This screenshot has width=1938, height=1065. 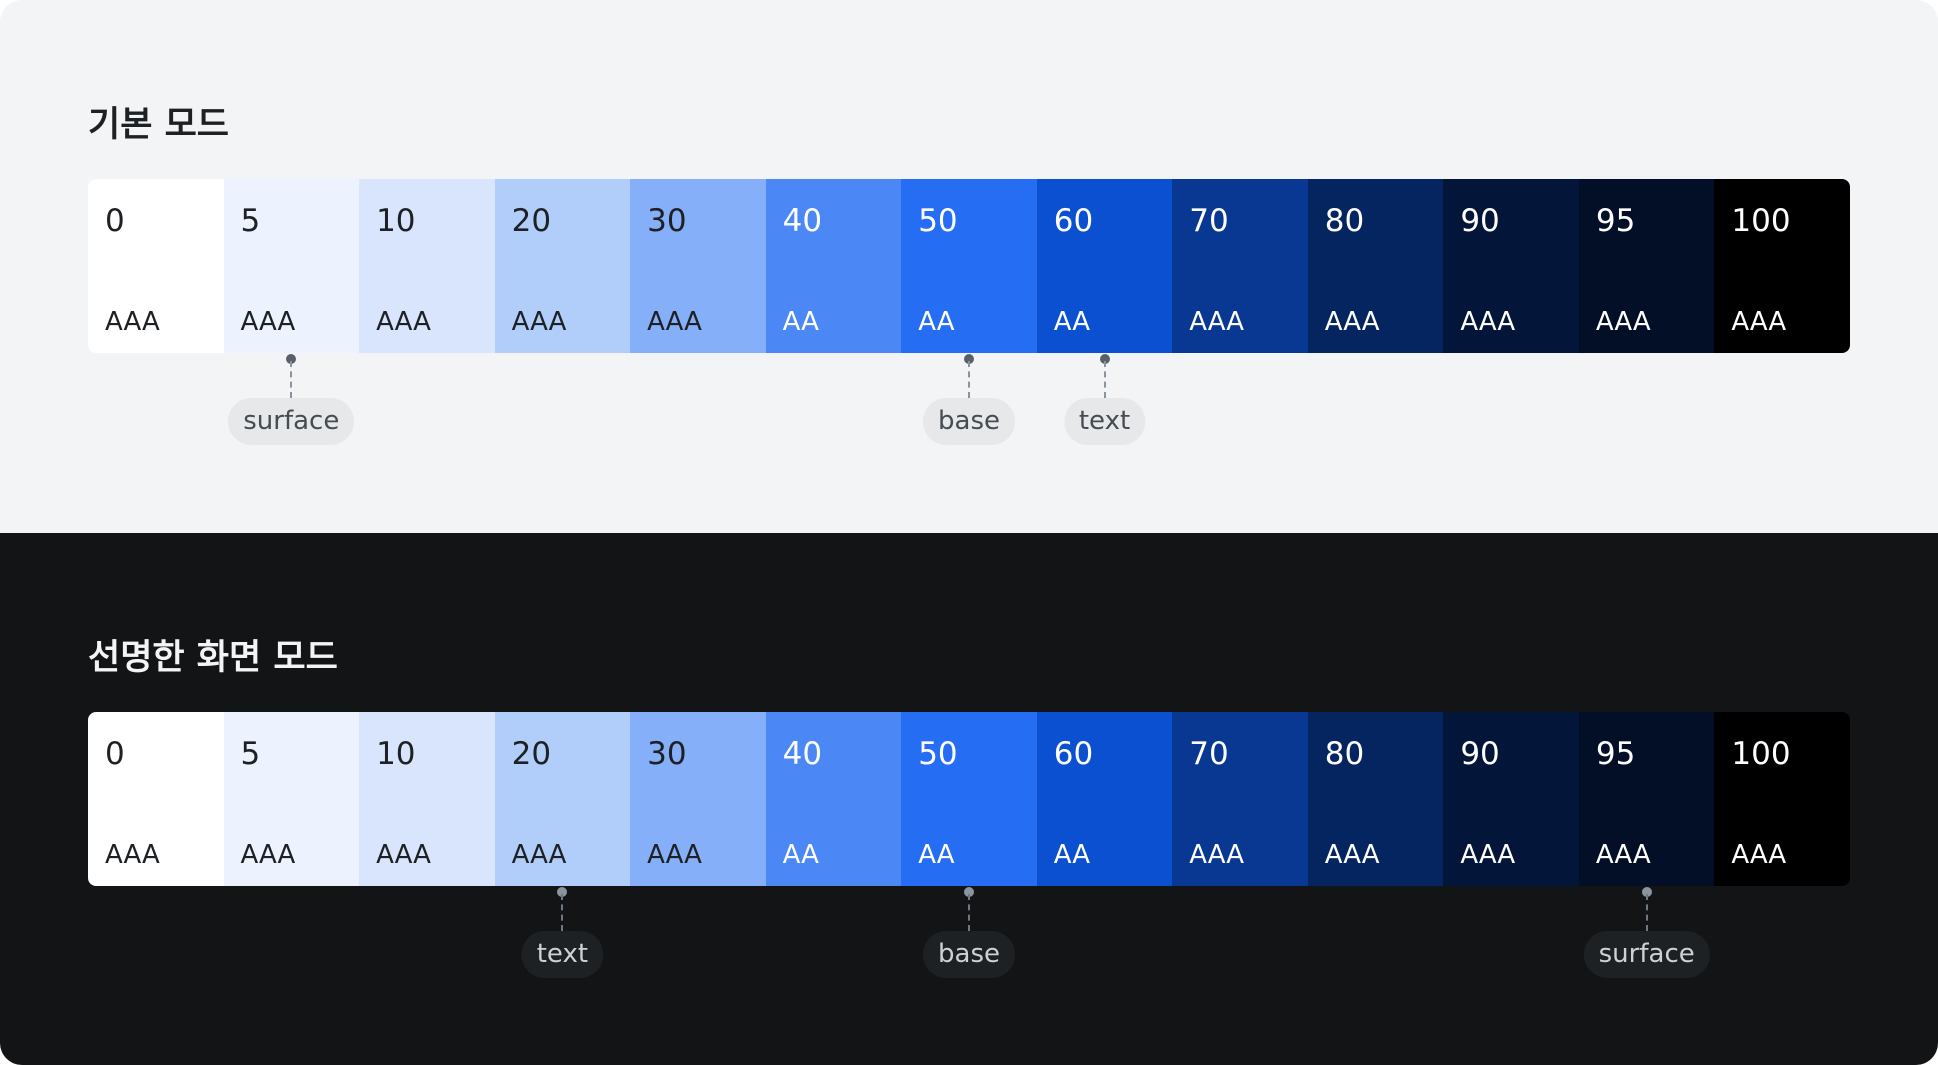 What do you see at coordinates (213, 657) in the screenshot?
I see `section-title: 선명한 화면 모드` at bounding box center [213, 657].